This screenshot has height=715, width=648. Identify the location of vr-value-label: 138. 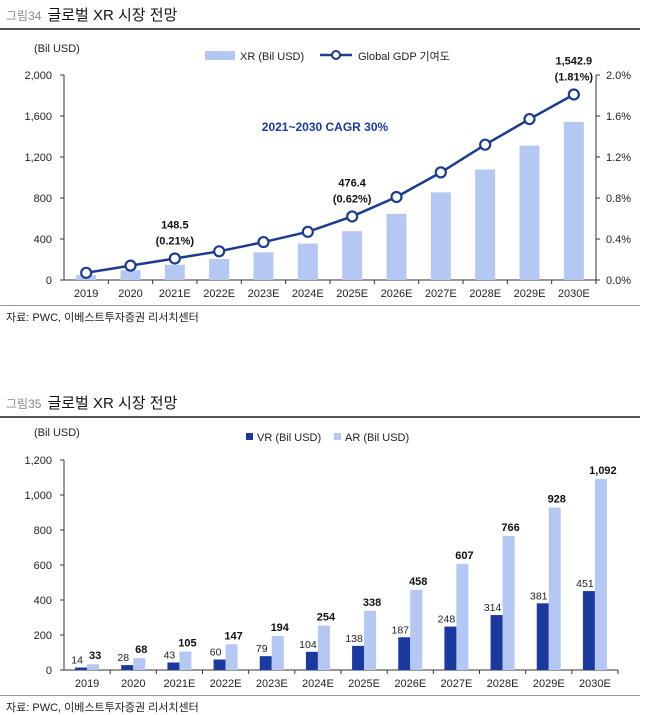
(354, 639).